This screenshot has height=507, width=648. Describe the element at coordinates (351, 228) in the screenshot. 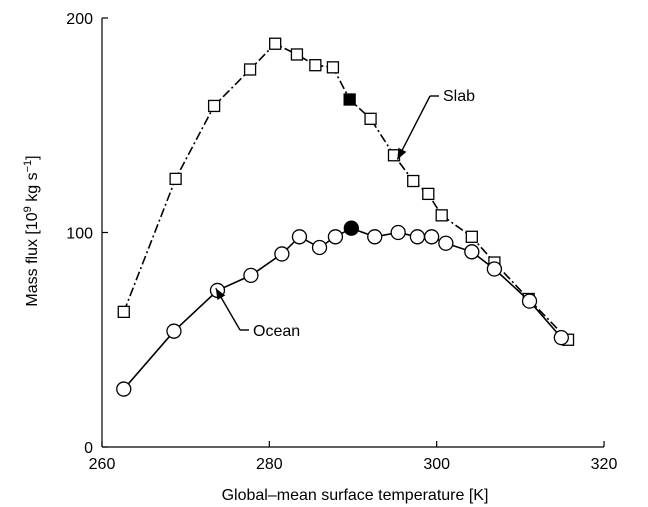

I see `ocean-point-highlight` at that location.